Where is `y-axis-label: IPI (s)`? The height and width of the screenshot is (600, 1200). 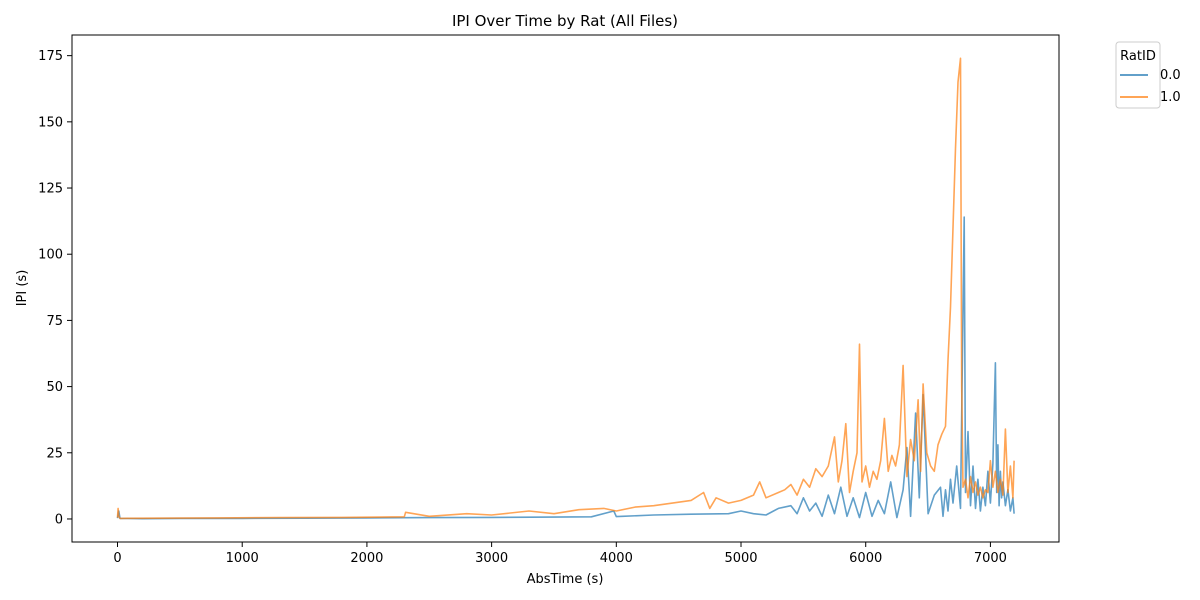
y-axis-label: IPI (s) is located at coordinates (22, 288).